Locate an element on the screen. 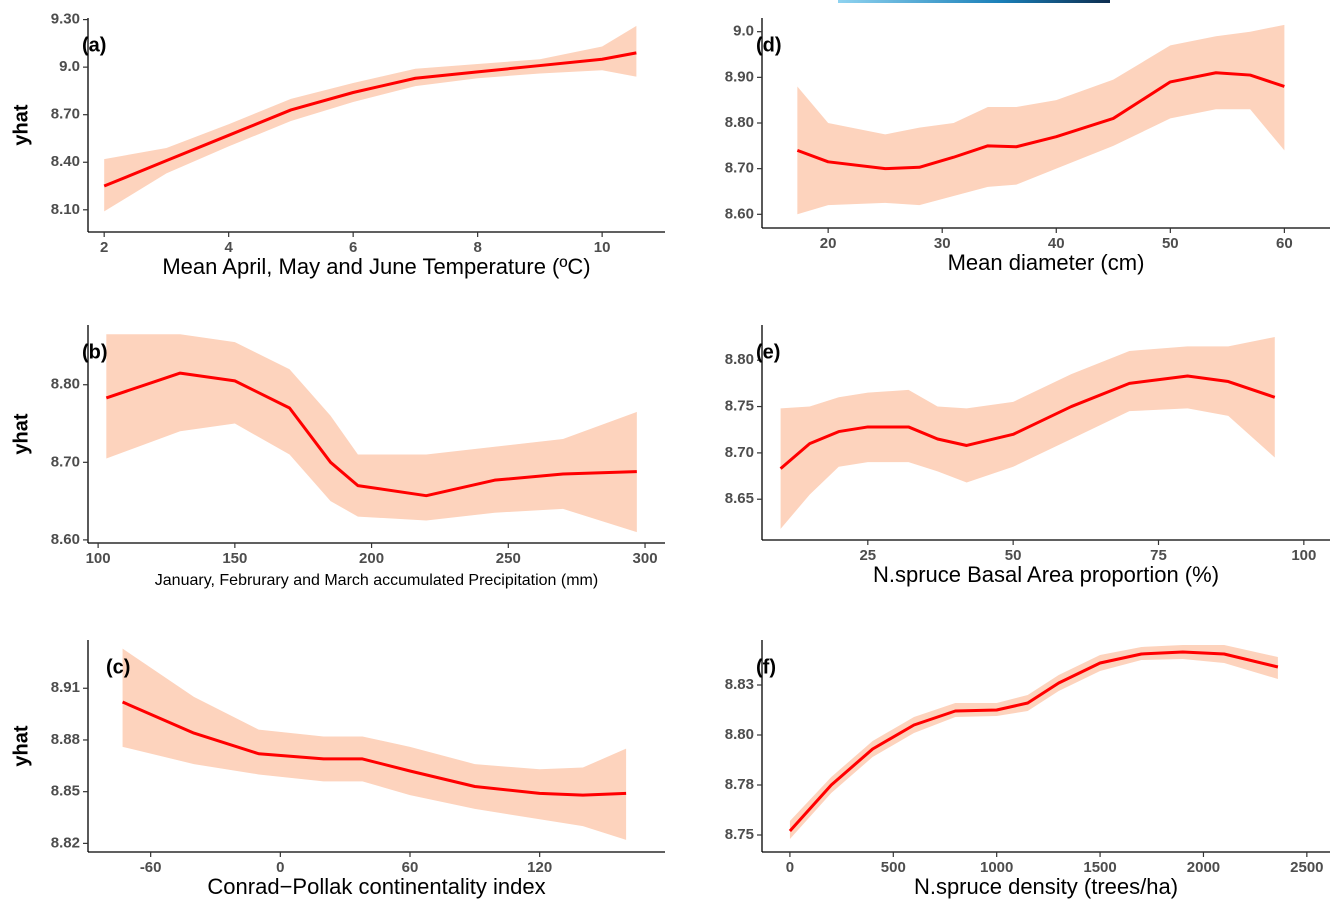 Image resolution: width=1331 pixels, height=904 pixels. x-tick-label: 200 is located at coordinates (371, 558).